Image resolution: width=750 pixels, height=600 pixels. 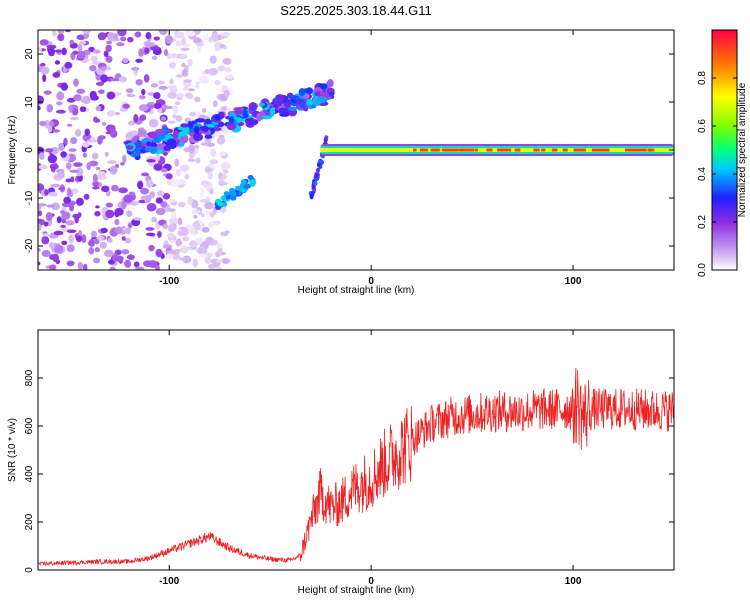 What do you see at coordinates (356, 10) in the screenshot?
I see `figure-title: S225.2025.303.18.44.G11` at bounding box center [356, 10].